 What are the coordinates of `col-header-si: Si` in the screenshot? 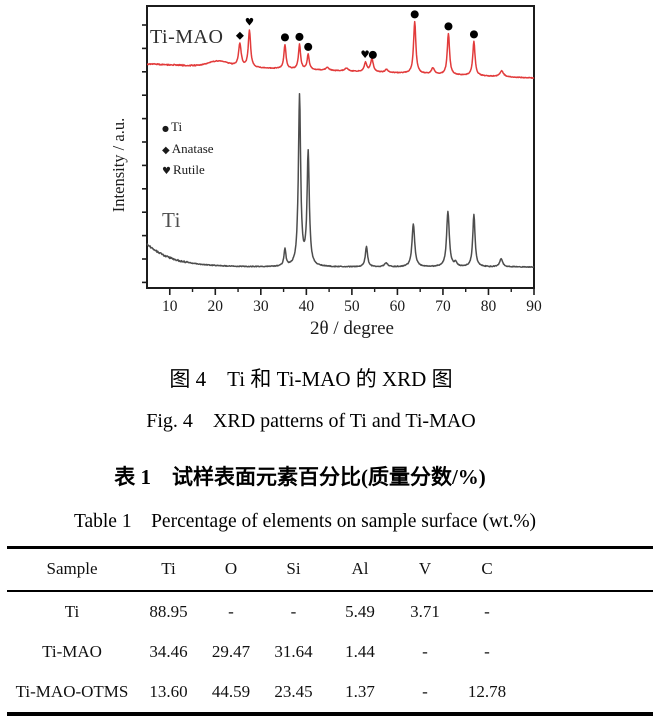 It's located at (293, 569).